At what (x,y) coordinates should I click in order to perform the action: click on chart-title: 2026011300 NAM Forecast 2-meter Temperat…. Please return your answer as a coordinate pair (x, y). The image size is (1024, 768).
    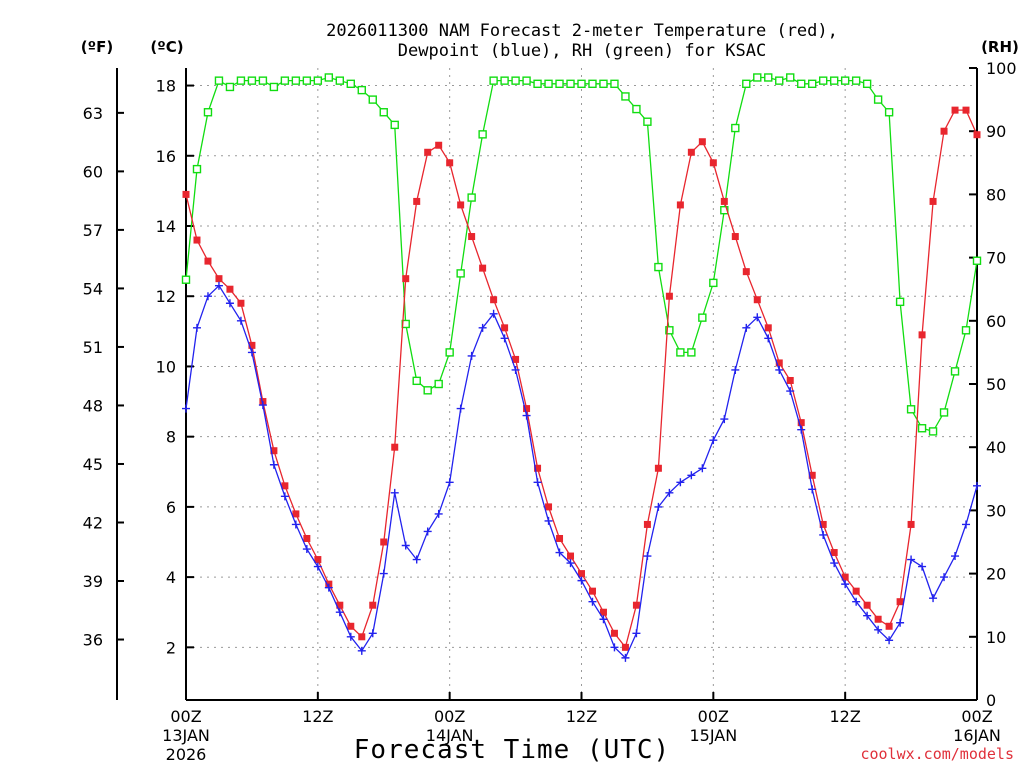
    Looking at the image, I should click on (582, 41).